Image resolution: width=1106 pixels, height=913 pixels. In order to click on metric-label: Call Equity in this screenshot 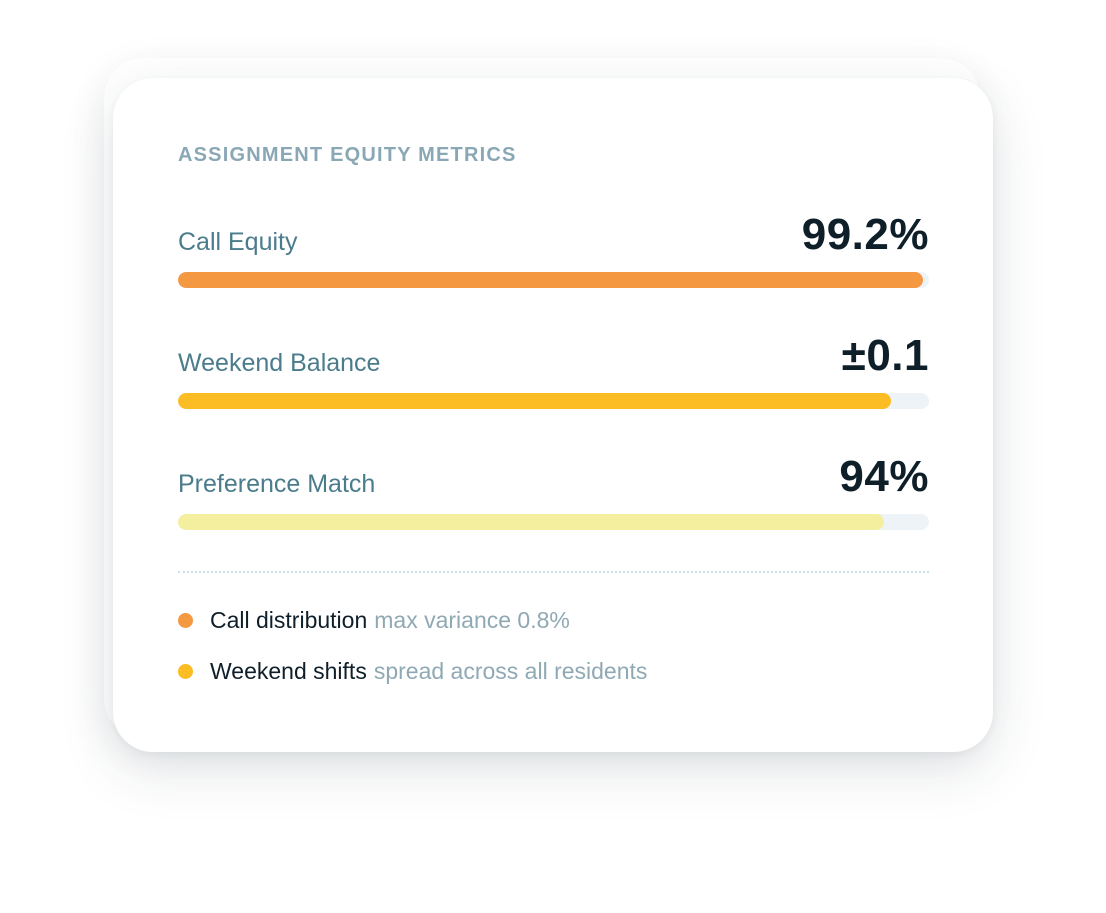, I will do `click(238, 242)`.